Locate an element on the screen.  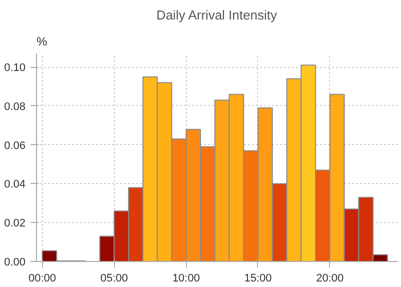
x-tick-label: 05:00 is located at coordinates (114, 278).